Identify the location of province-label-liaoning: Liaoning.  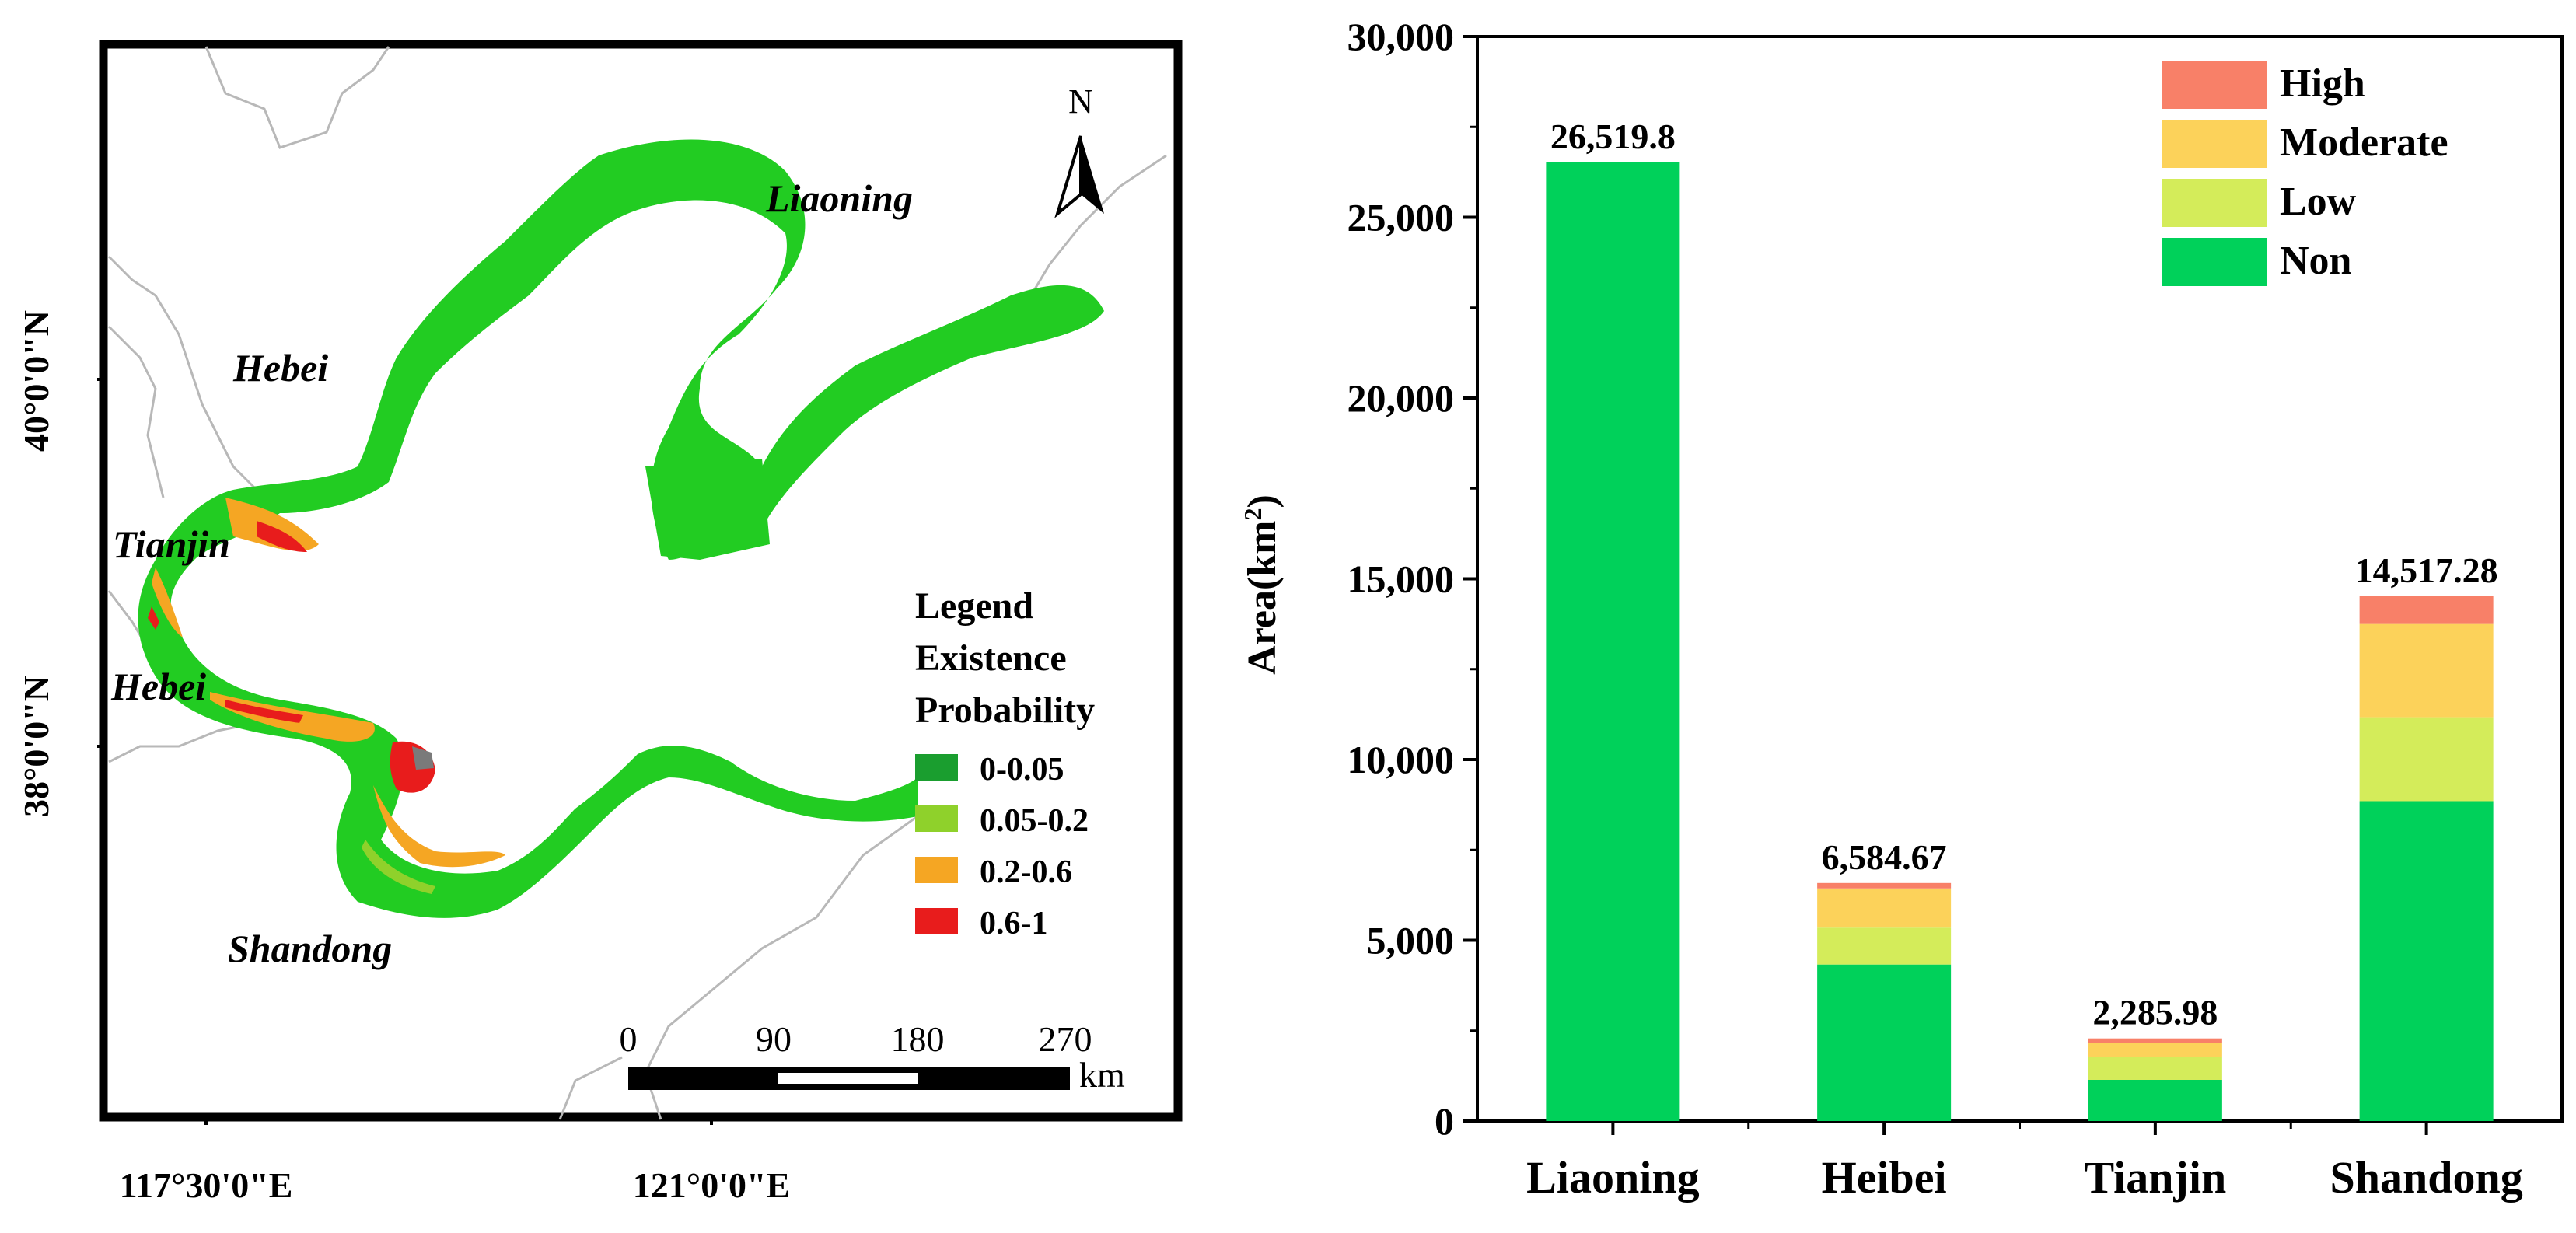
(839, 198).